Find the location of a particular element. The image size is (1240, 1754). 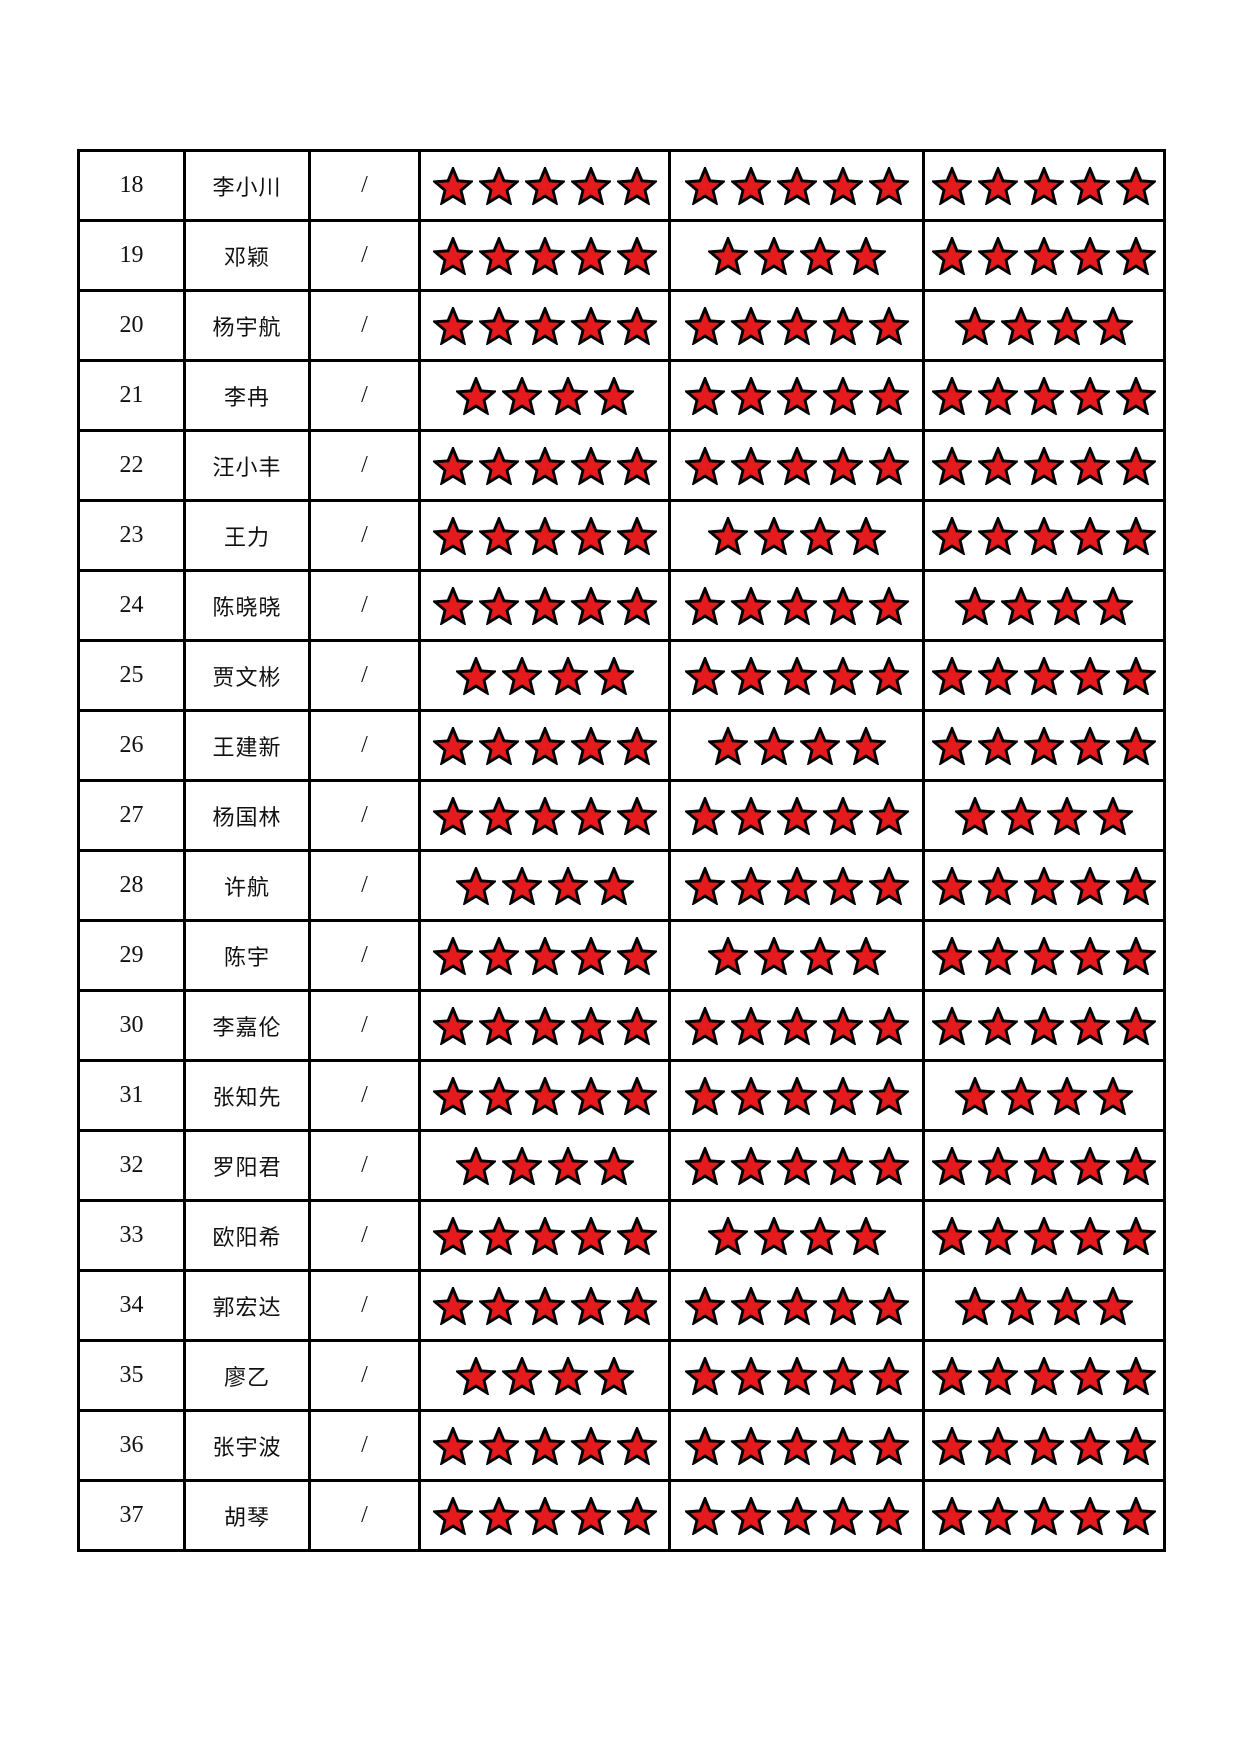

slash-cell: / is located at coordinates (364, 1305).